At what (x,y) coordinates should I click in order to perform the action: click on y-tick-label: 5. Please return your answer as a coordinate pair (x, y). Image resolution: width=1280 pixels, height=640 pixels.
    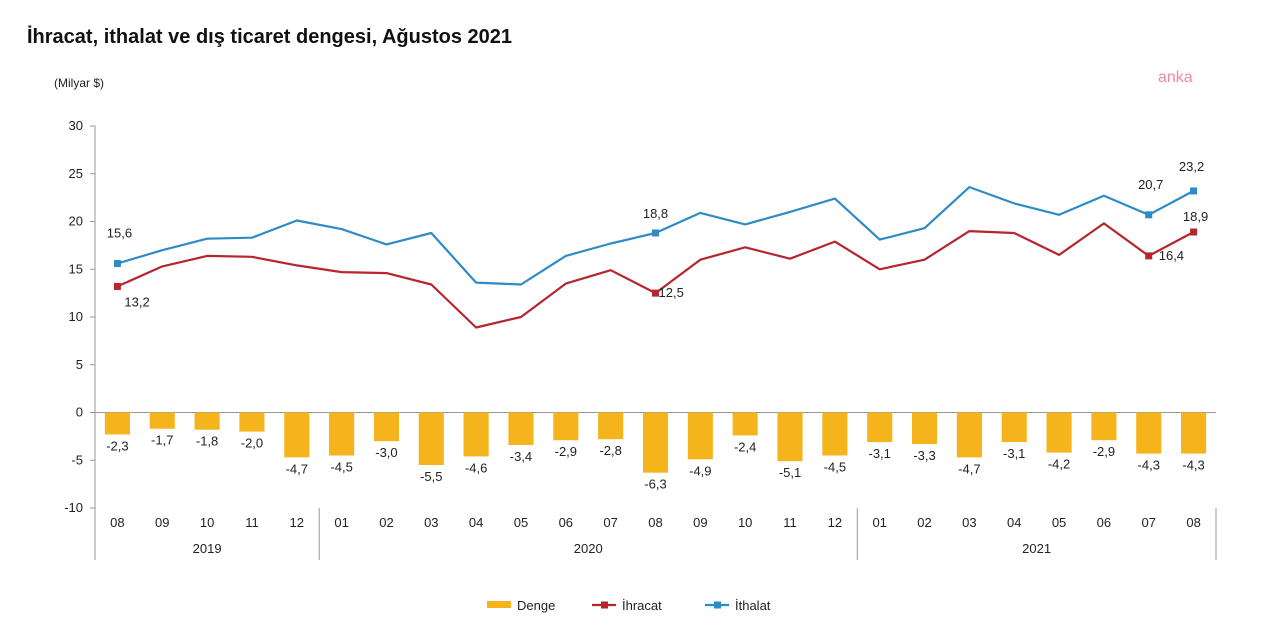
    Looking at the image, I should click on (79, 364).